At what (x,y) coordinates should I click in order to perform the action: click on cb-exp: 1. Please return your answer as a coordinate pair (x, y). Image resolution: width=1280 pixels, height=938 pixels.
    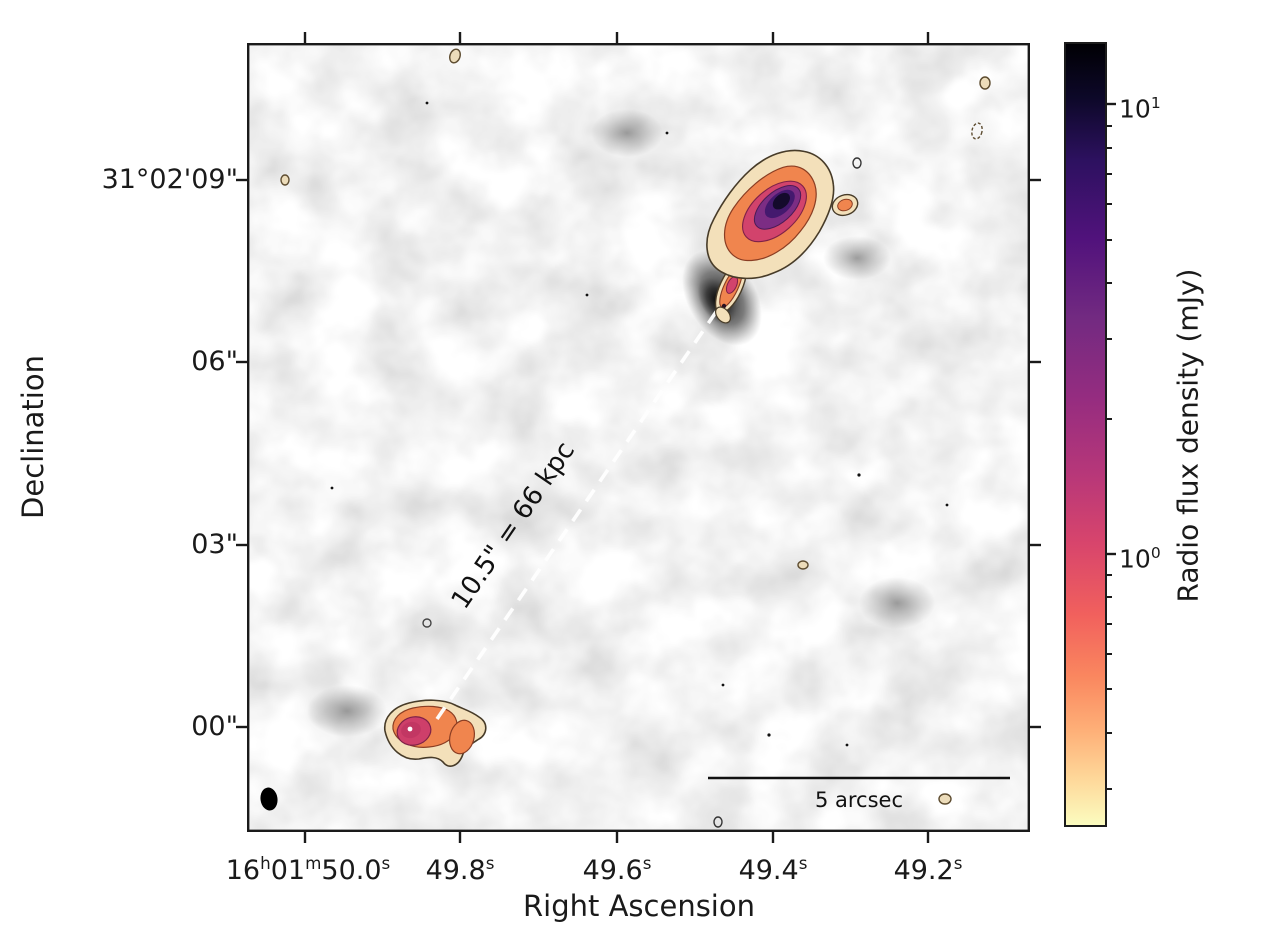
    Looking at the image, I should click on (1155, 103).